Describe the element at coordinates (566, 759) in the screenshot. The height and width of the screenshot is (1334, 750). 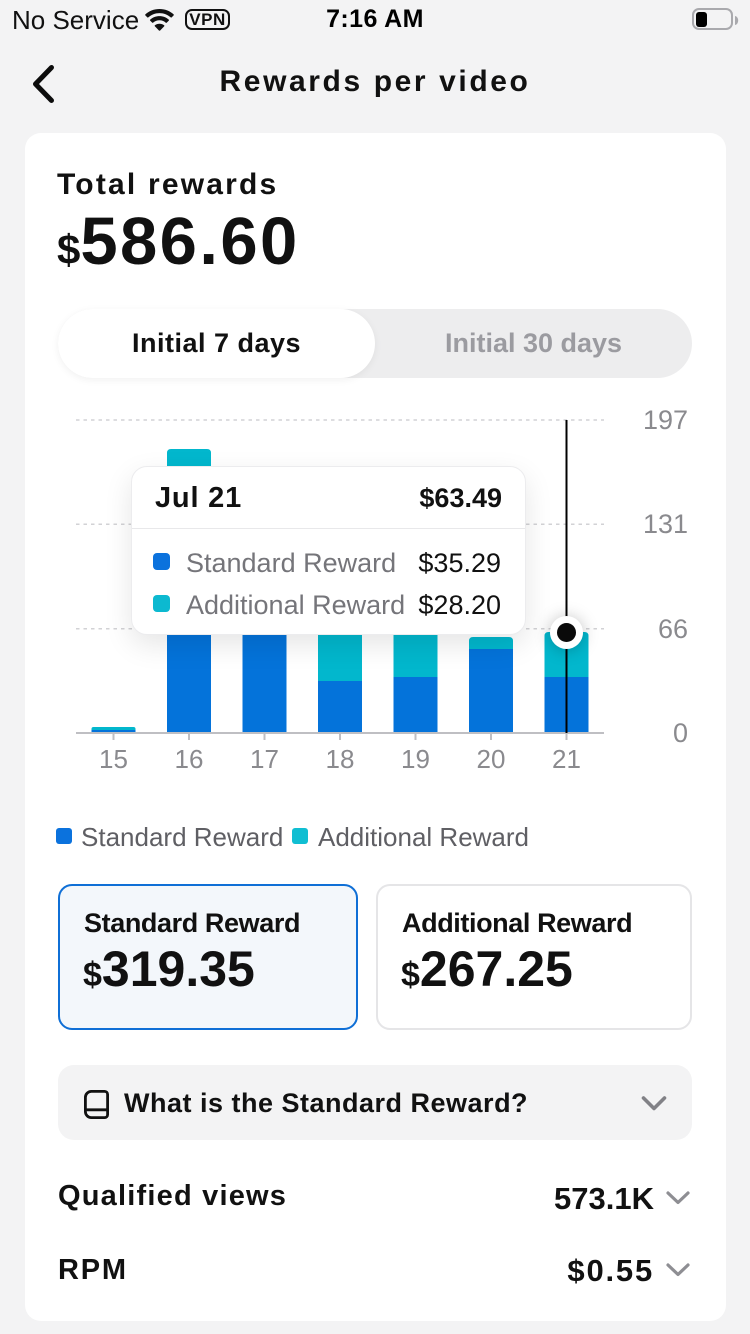
I see `svg-text: 21` at that location.